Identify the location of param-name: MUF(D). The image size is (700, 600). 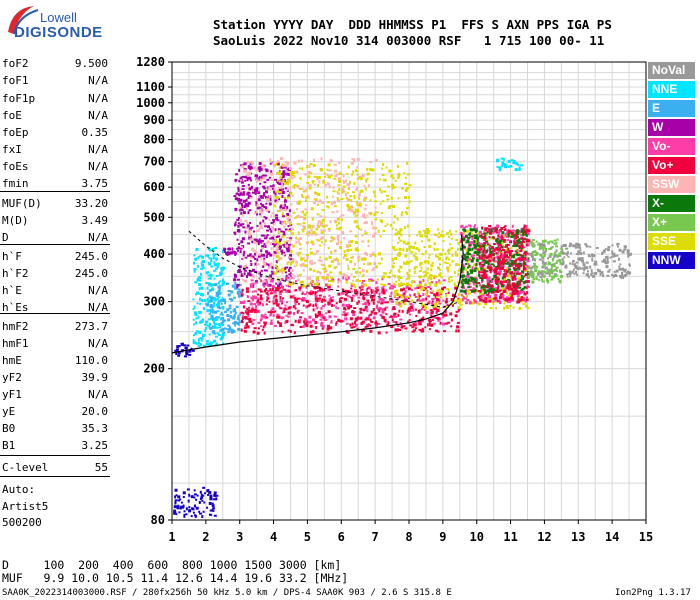
(22, 203).